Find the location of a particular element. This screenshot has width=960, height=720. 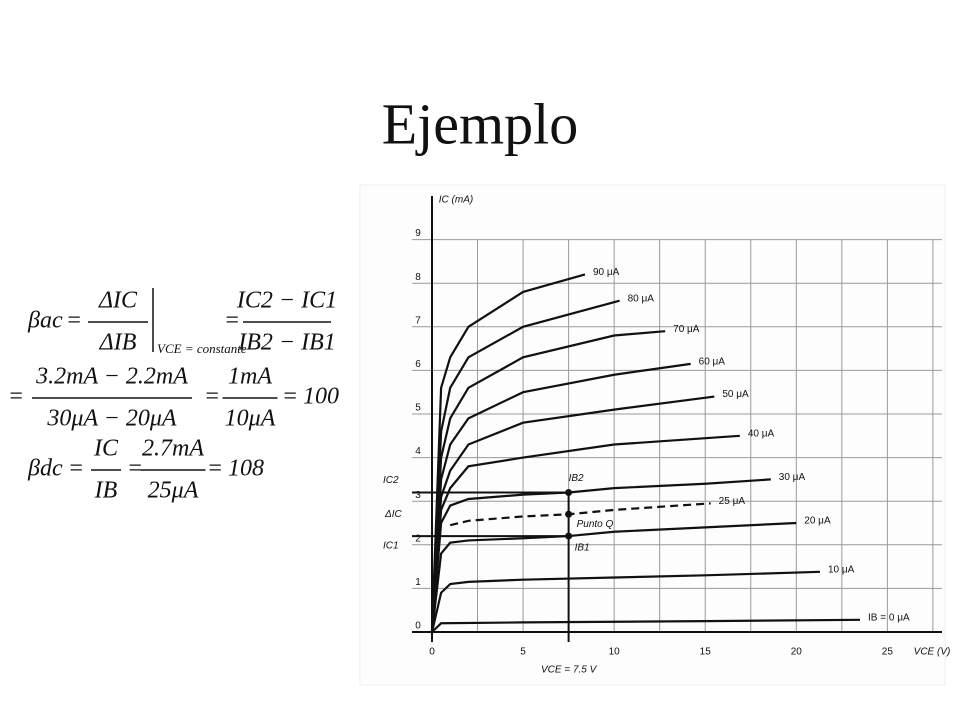

equation-text: IC2 − IC1 is located at coordinates (286, 301).